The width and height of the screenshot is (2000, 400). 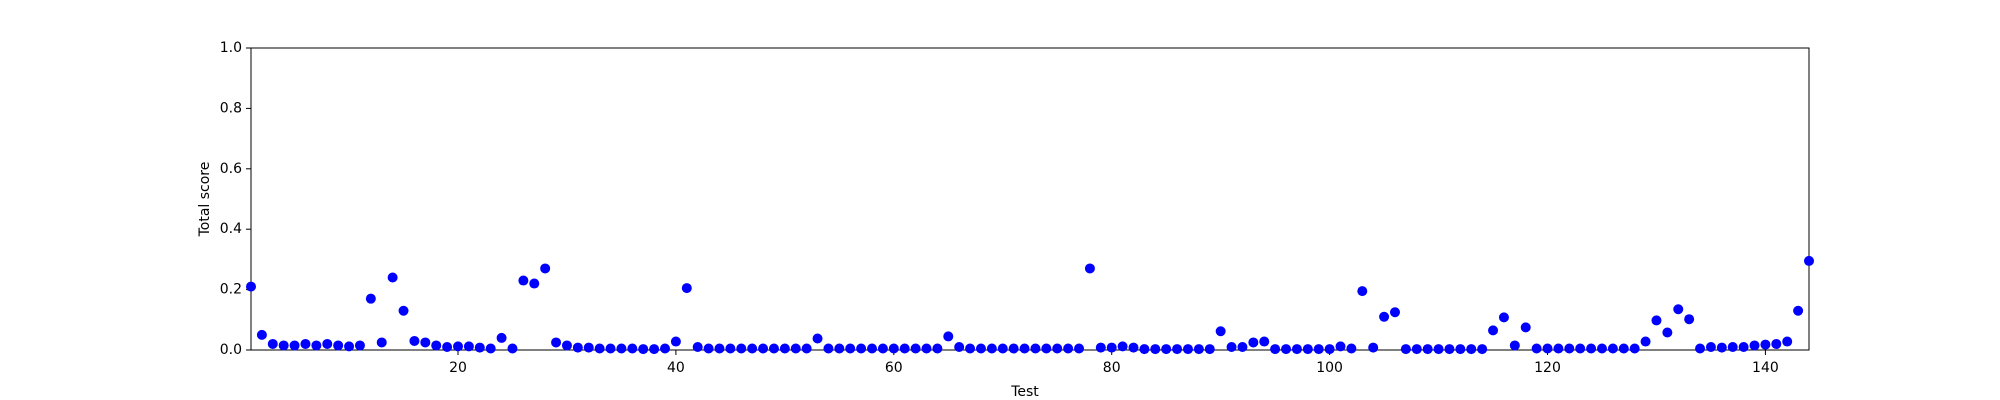 What do you see at coordinates (1547, 368) in the screenshot?
I see `x-tick-label: 120` at bounding box center [1547, 368].